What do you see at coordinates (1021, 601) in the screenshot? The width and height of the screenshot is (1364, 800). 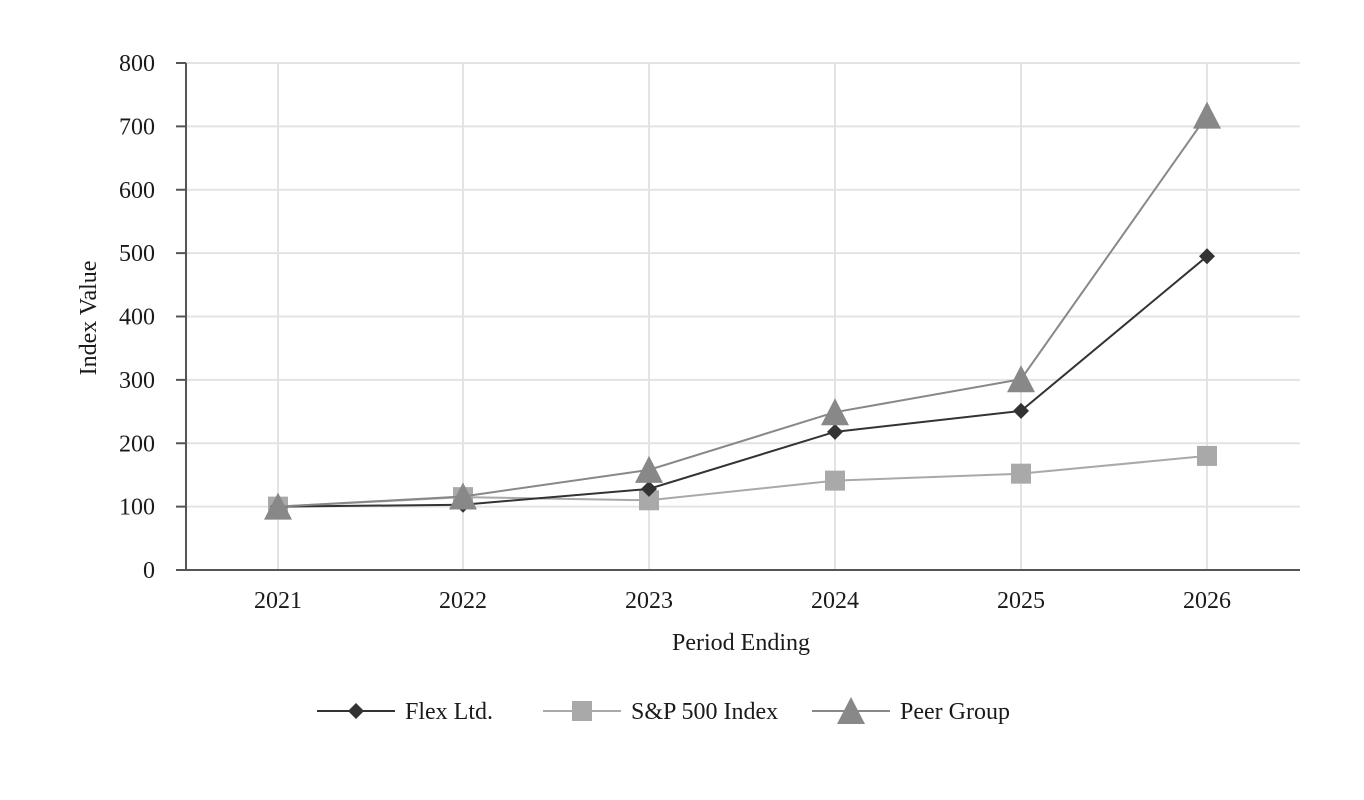 I see `x-tick-label: 2025` at bounding box center [1021, 601].